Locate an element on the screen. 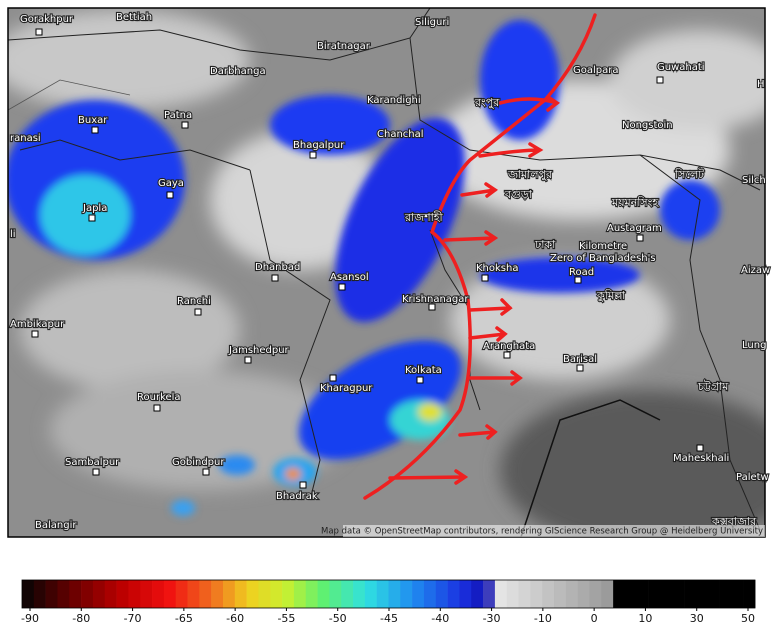 This screenshot has width=778, height=628. place-label: Dhanbad is located at coordinates (277, 267).